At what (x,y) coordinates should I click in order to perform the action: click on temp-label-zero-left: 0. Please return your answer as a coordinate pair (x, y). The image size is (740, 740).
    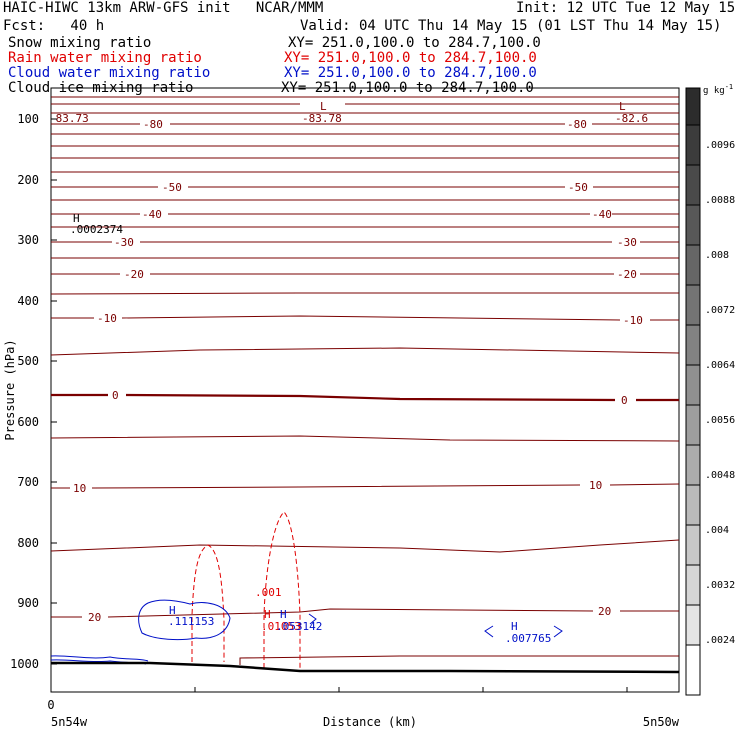
    Looking at the image, I should click on (115, 395).